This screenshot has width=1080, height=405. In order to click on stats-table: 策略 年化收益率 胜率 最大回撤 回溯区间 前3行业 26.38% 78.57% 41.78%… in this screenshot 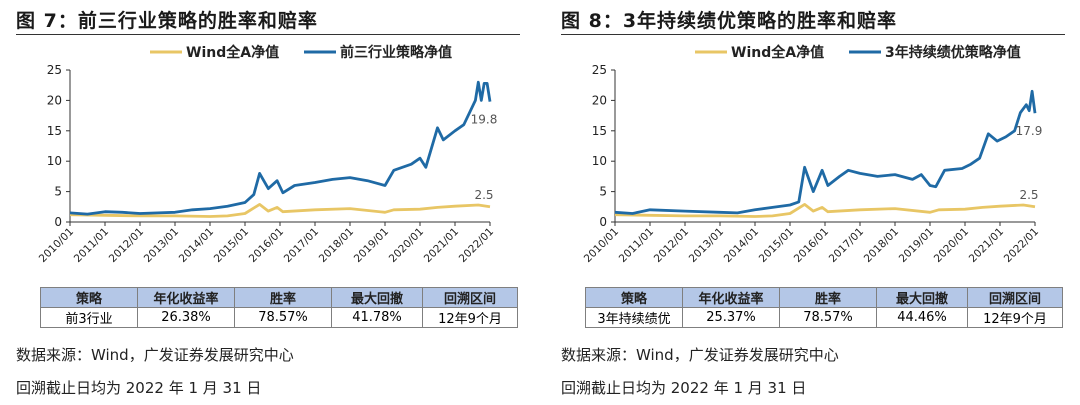, I will do `click(279, 307)`.